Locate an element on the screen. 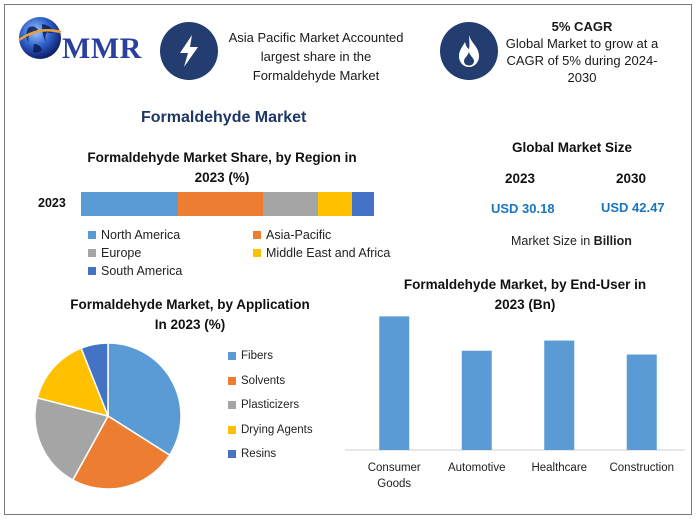  market-size-note: Market Size in Billion is located at coordinates (571, 241).